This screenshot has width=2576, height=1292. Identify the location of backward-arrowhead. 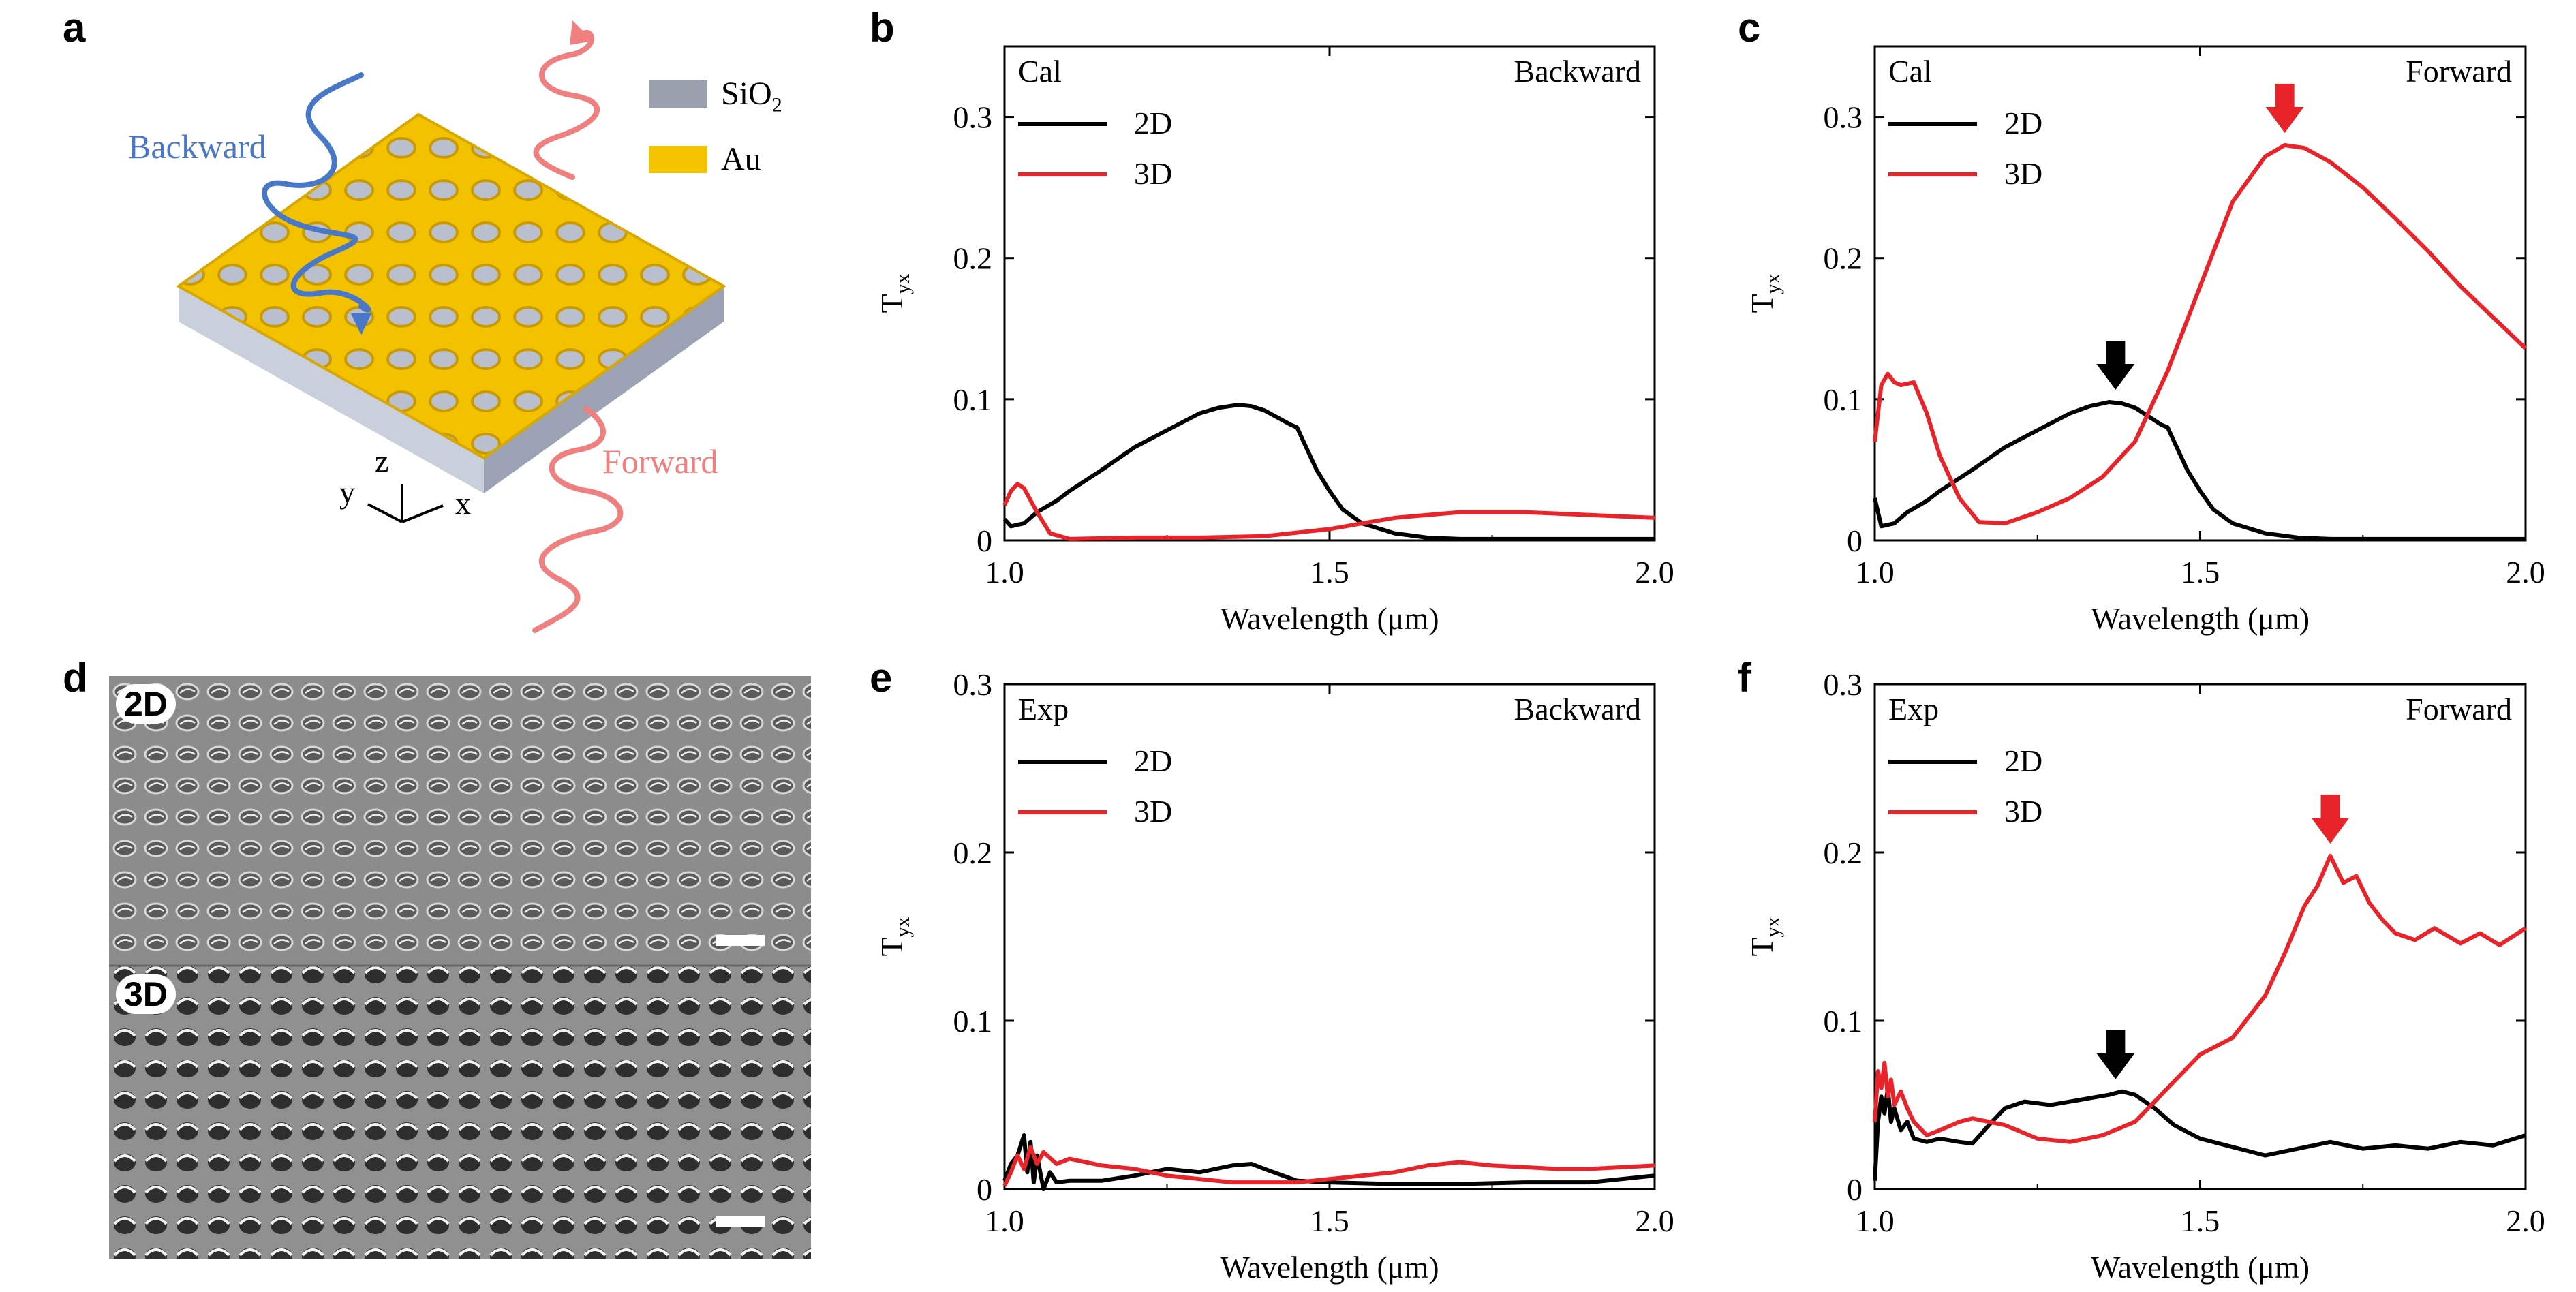
(361, 324).